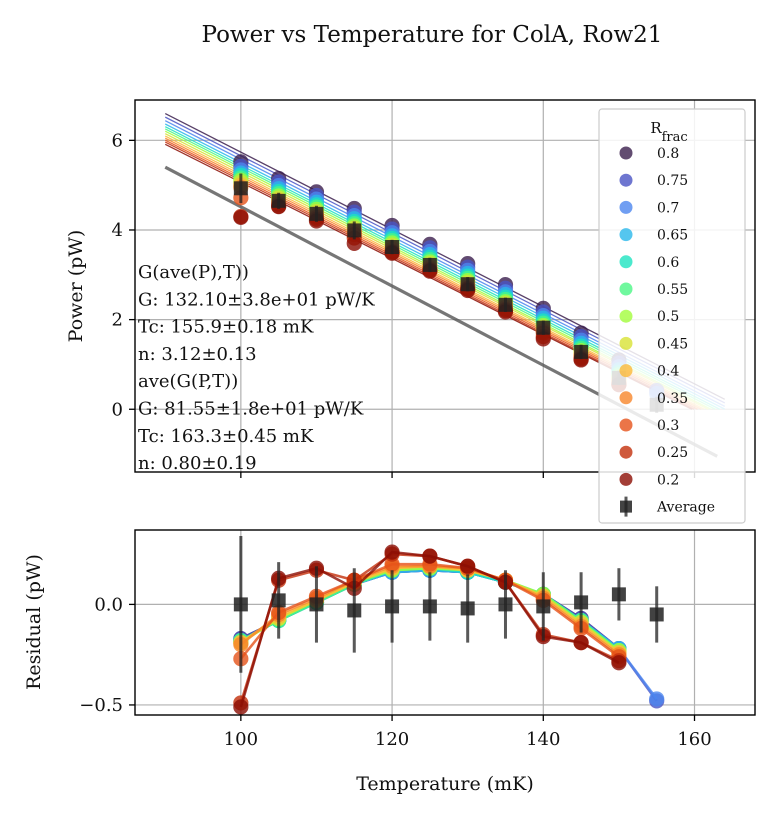  What do you see at coordinates (34, 622) in the screenshot?
I see `bottom-y-axis-label: Residual (pW)` at bounding box center [34, 622].